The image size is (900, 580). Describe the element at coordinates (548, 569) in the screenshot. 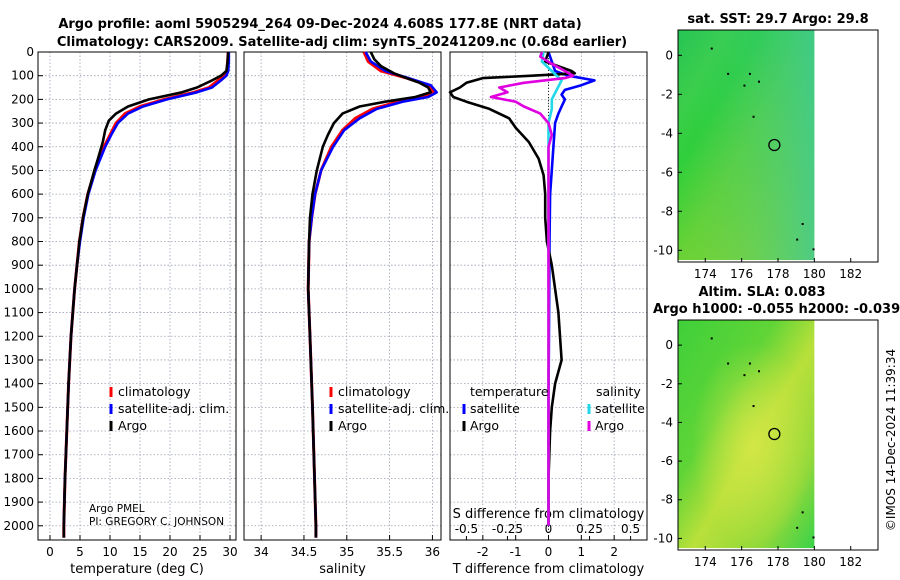

I see `x-axis-label: T difference from climatology` at that location.